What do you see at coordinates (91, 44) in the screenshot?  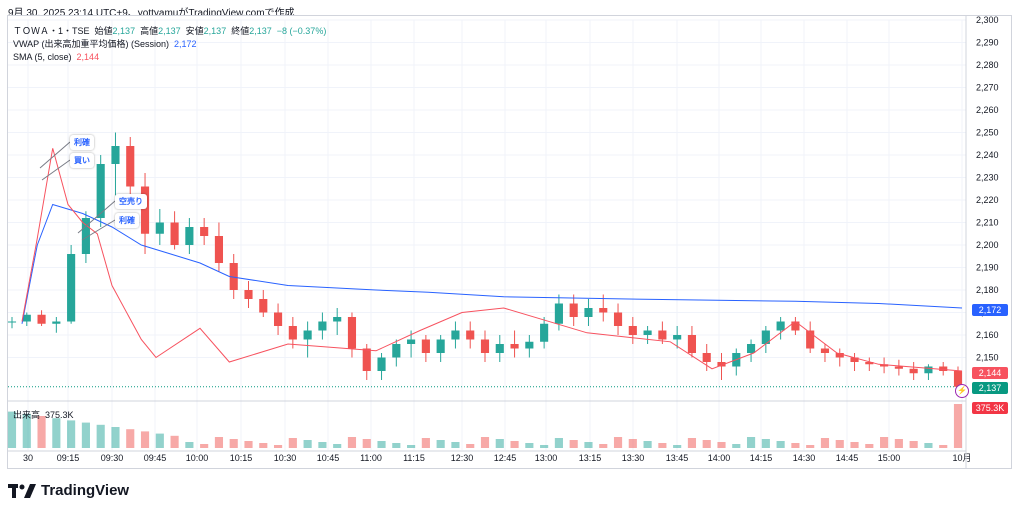 I see `legend-vwap-label: VWAP (出来高加重平均価格) (Session)` at bounding box center [91, 44].